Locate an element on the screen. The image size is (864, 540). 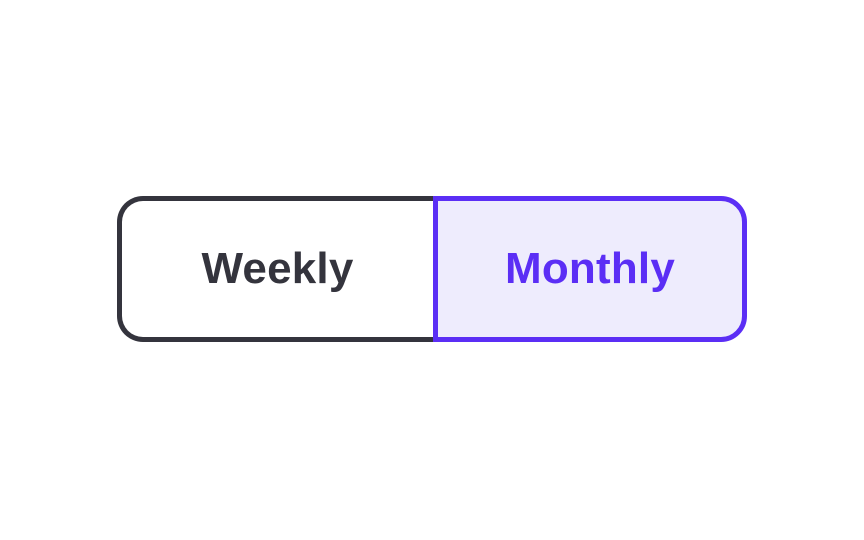
weekly-option-label: Weekly is located at coordinates (277, 268).